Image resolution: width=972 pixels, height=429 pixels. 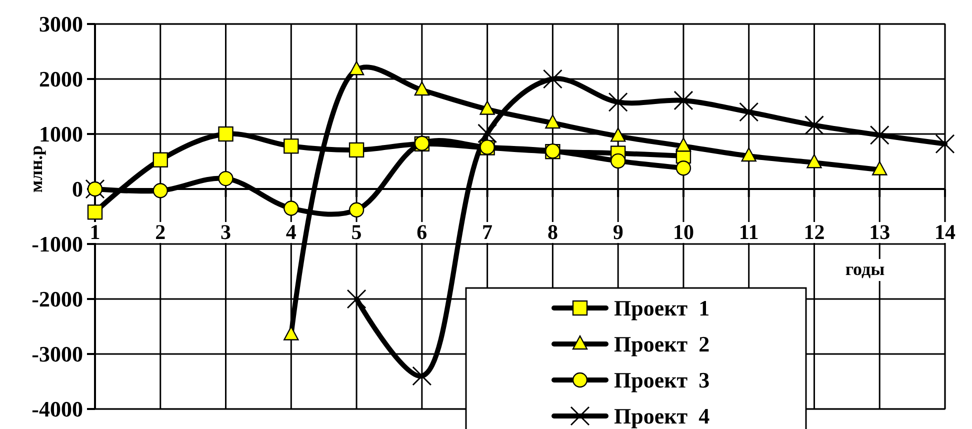 I want to click on y-tick-label: -3000, so click(x=57, y=354).